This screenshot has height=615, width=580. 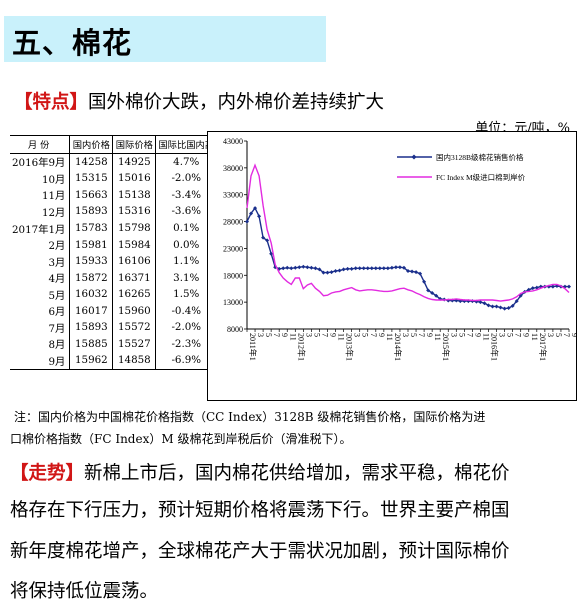 What do you see at coordinates (398, 347) in the screenshot?
I see `x-tick-label: 2014年1` at bounding box center [398, 347].